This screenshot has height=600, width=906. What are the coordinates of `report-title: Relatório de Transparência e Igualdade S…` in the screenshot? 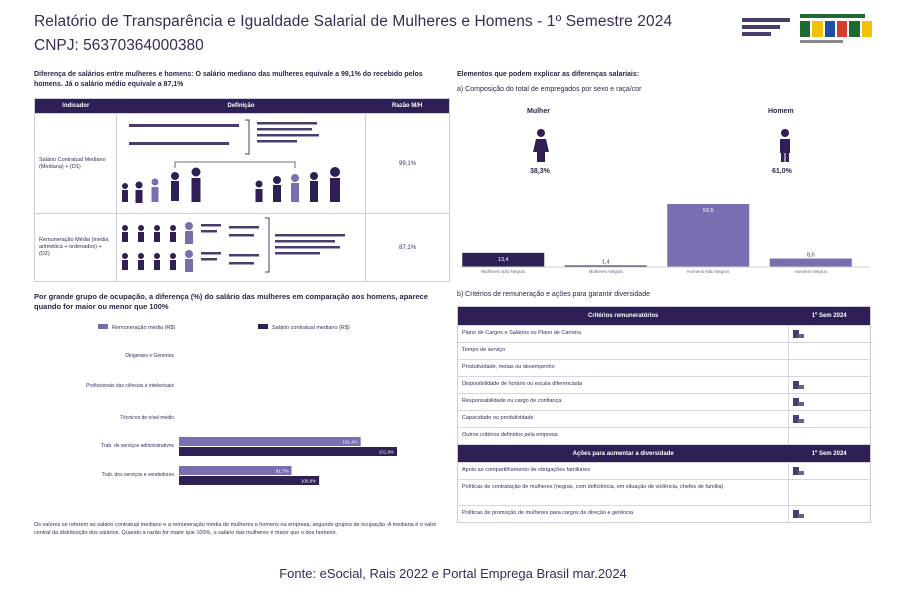 It's located at (353, 21).